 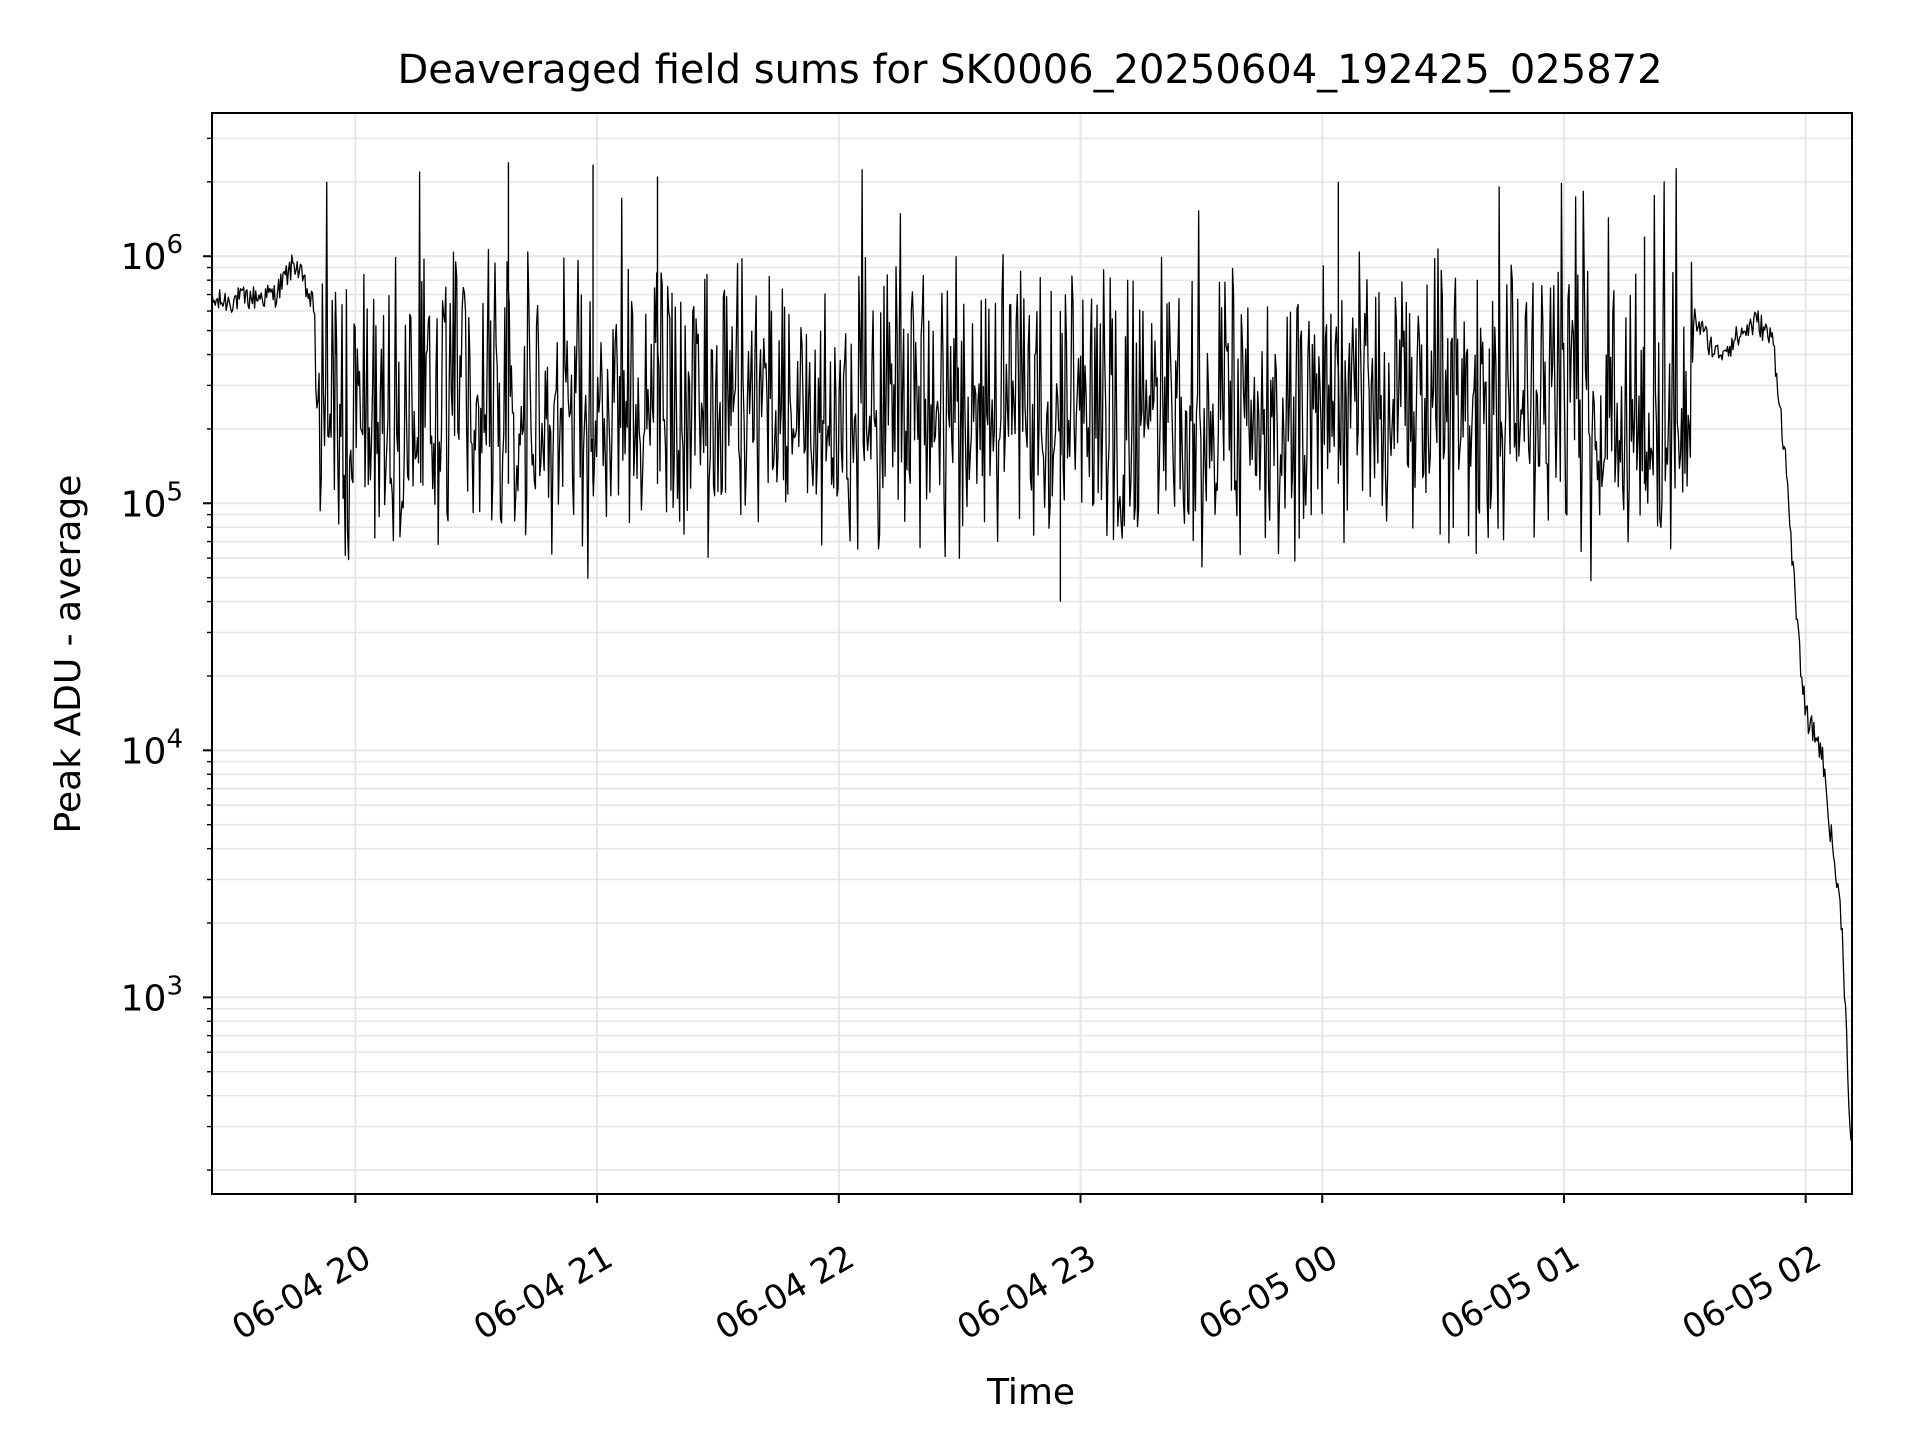 What do you see at coordinates (152, 995) in the screenshot?
I see `y-tick-label: 10³` at bounding box center [152, 995].